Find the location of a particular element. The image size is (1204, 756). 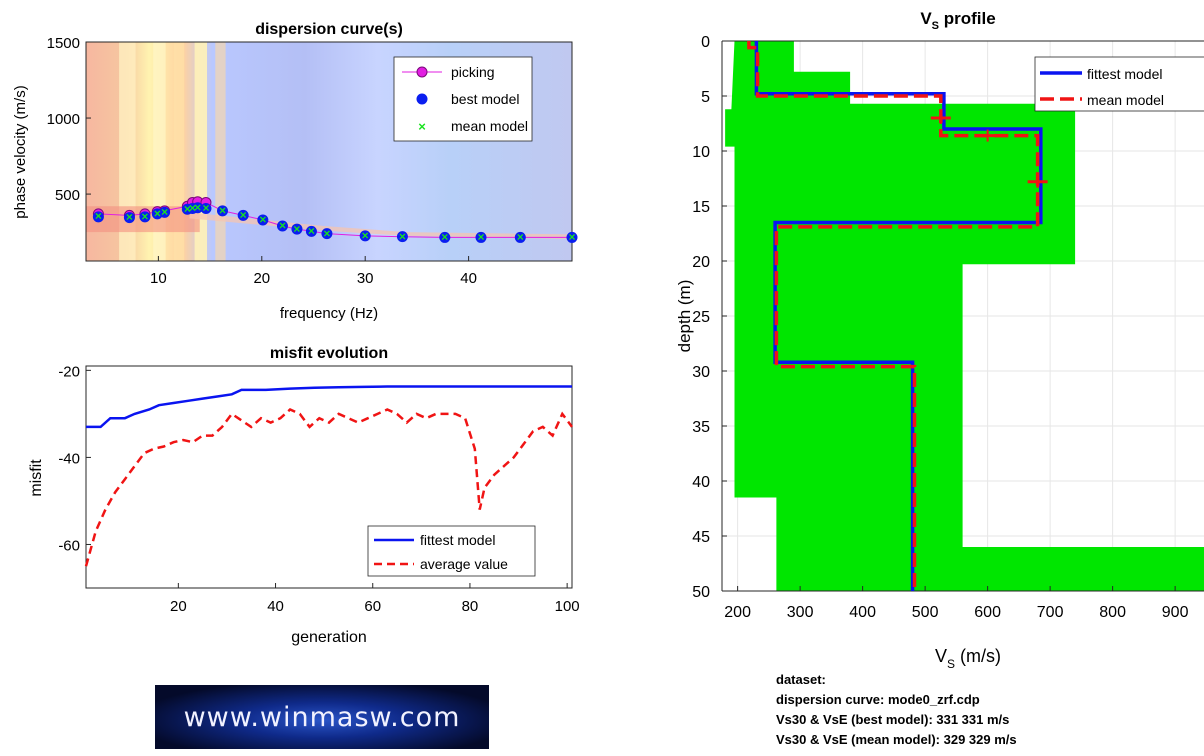

vs-xlabel-main: V is located at coordinates (941, 656).